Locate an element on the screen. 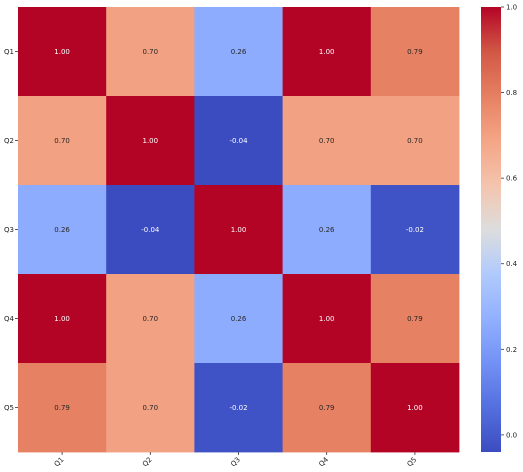 The height and width of the screenshot is (472, 523). heatmap-cell-r2-c1 is located at coordinates (62, 141).